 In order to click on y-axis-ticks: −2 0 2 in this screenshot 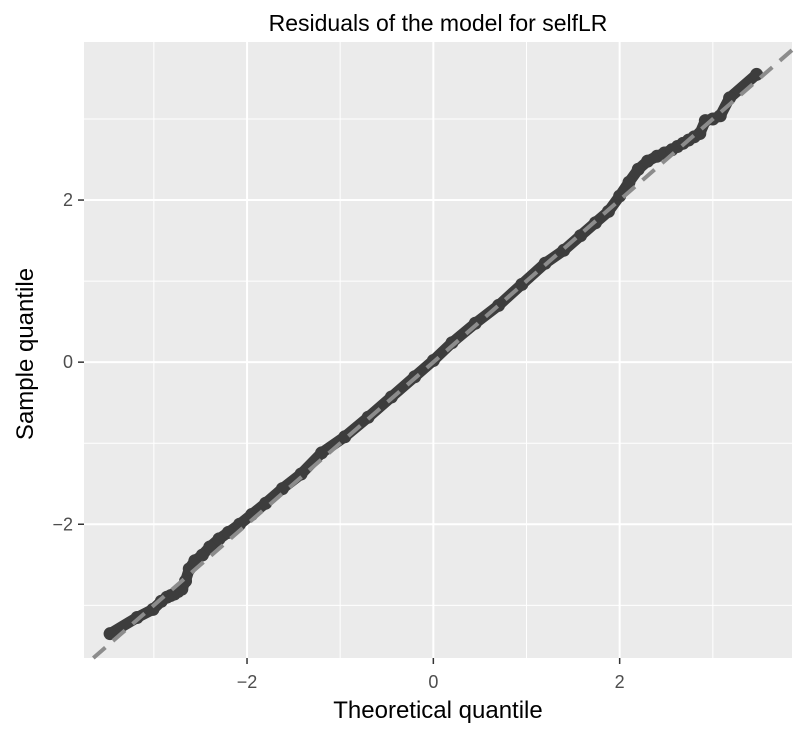, I will do `click(68, 362)`.